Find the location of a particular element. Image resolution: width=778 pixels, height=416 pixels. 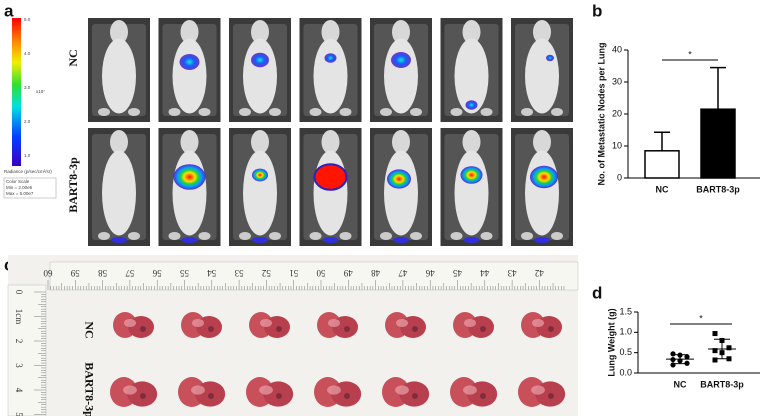

ruler-label: 5 is located at coordinates (19, 414).